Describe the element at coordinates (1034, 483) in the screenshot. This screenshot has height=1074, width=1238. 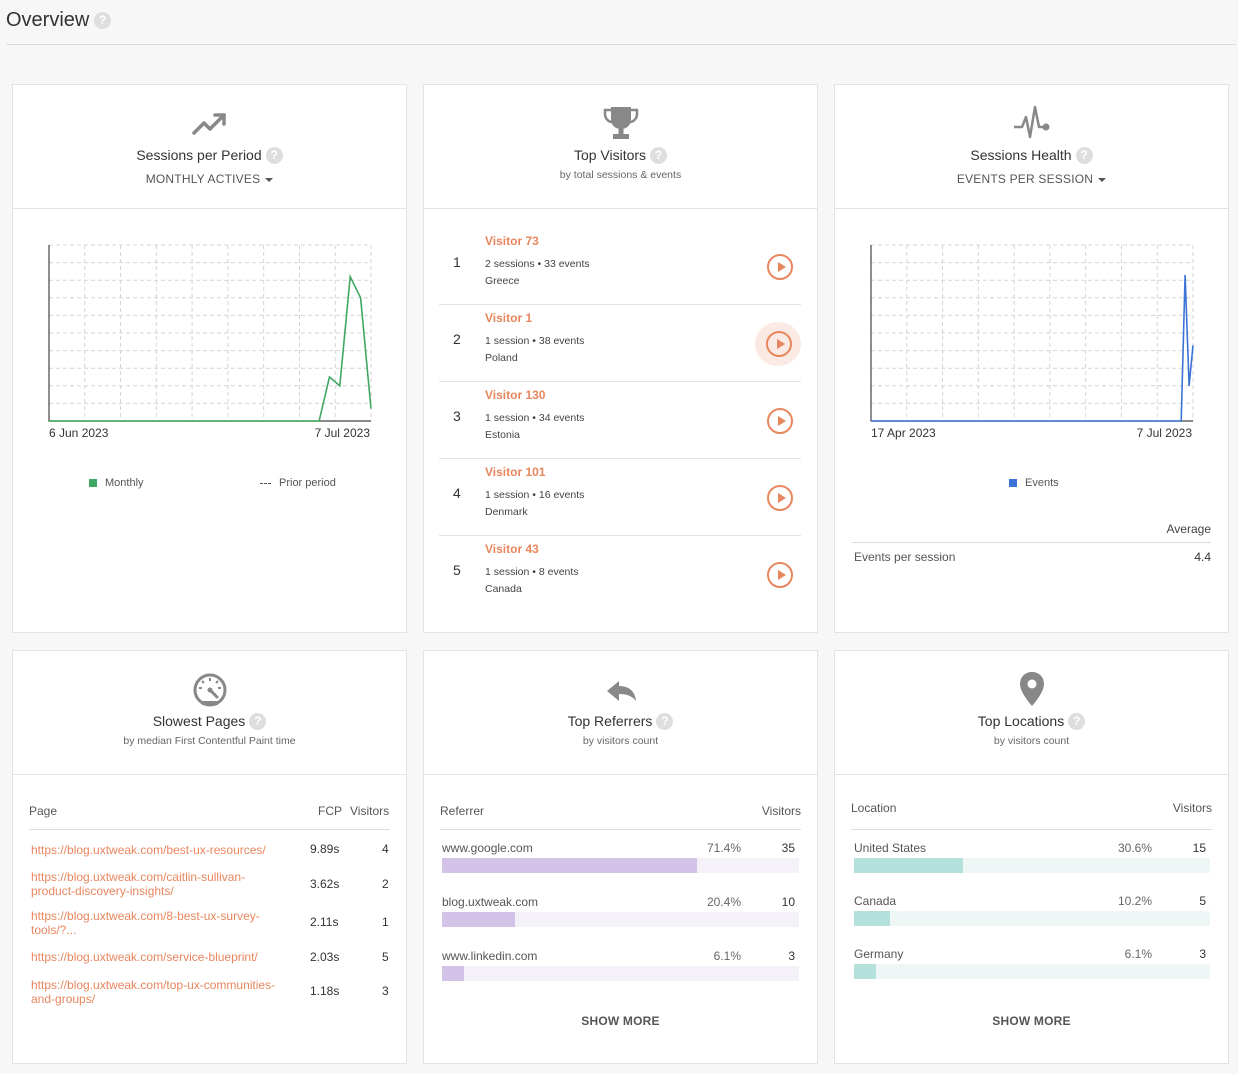
I see `legend-events: Events` at that location.